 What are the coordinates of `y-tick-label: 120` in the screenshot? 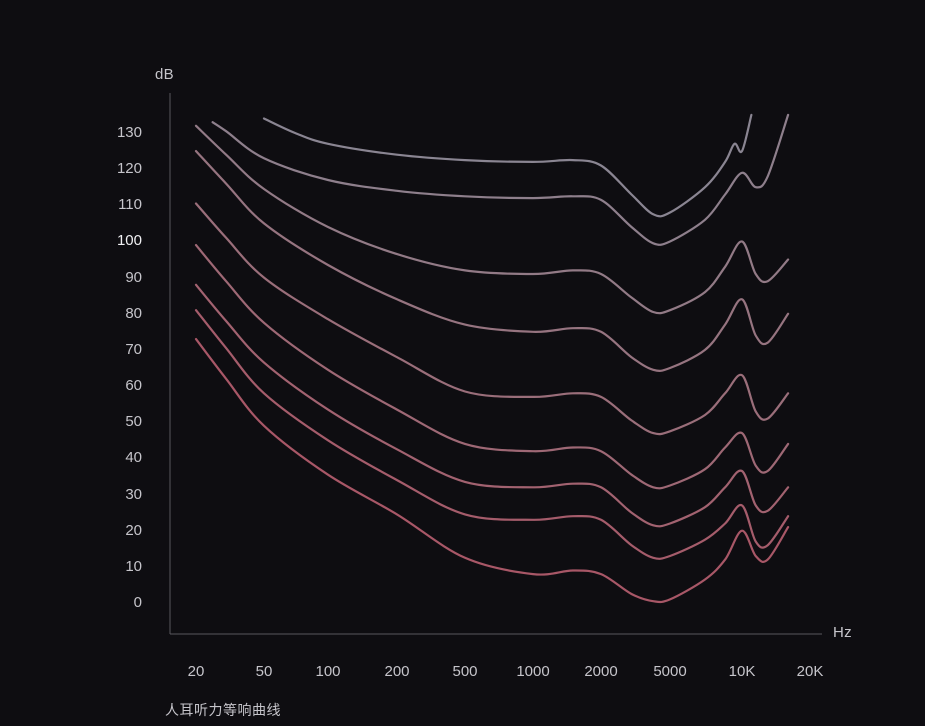 It's located at (129, 169).